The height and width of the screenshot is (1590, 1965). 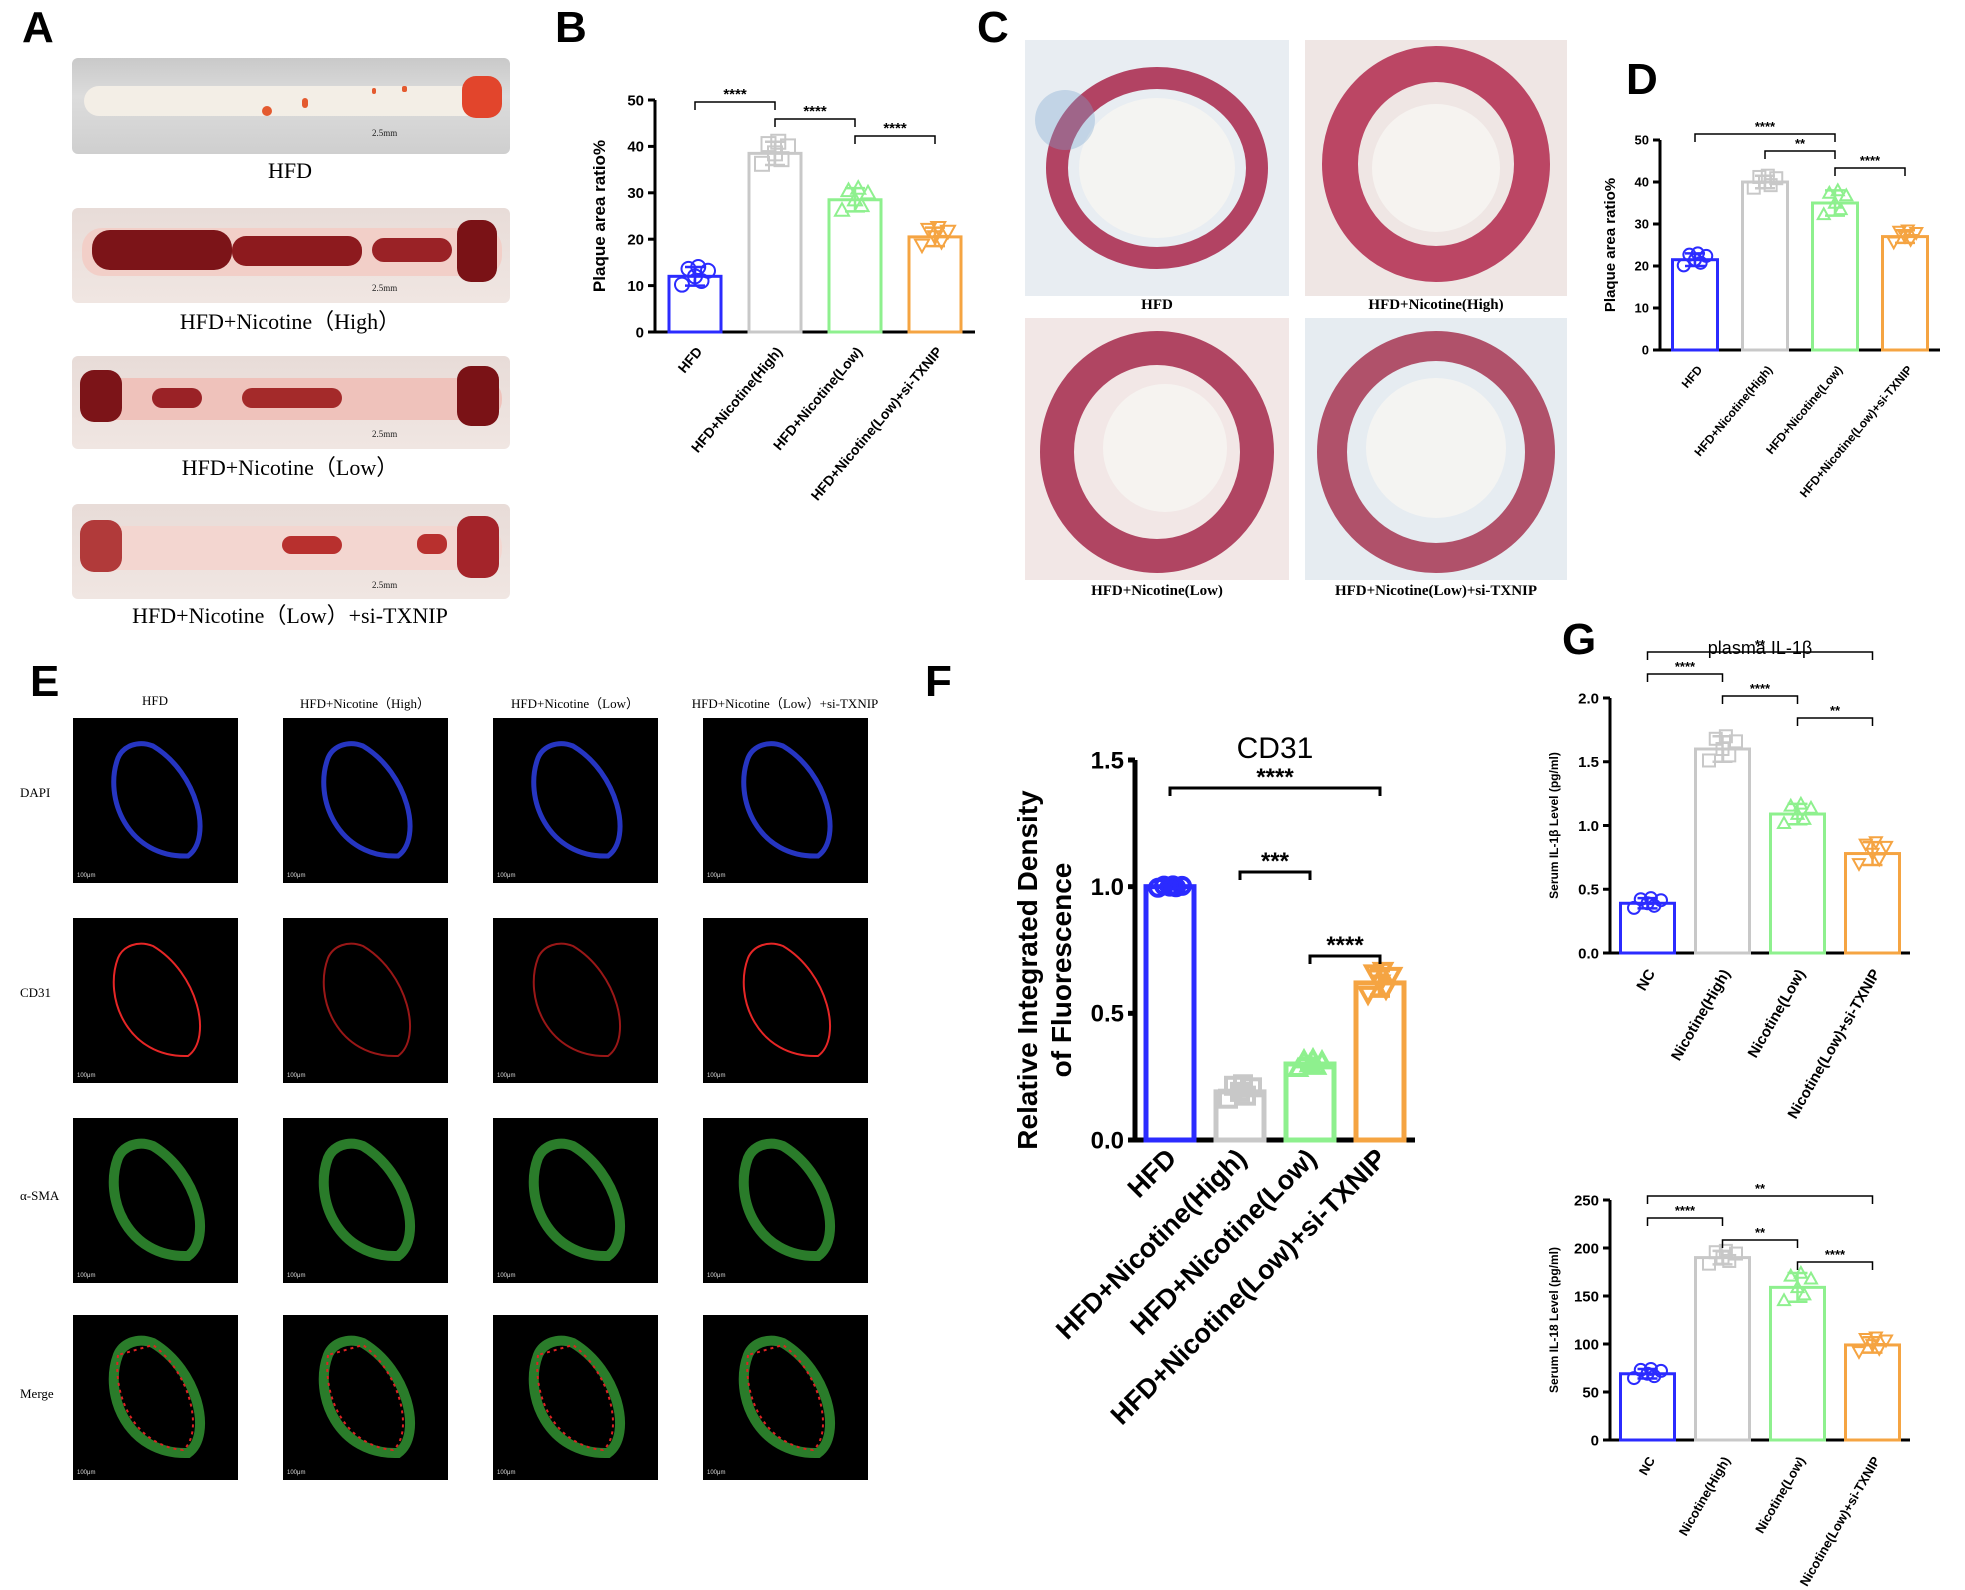 What do you see at coordinates (289, 101) in the screenshot?
I see `aorta-vessel` at bounding box center [289, 101].